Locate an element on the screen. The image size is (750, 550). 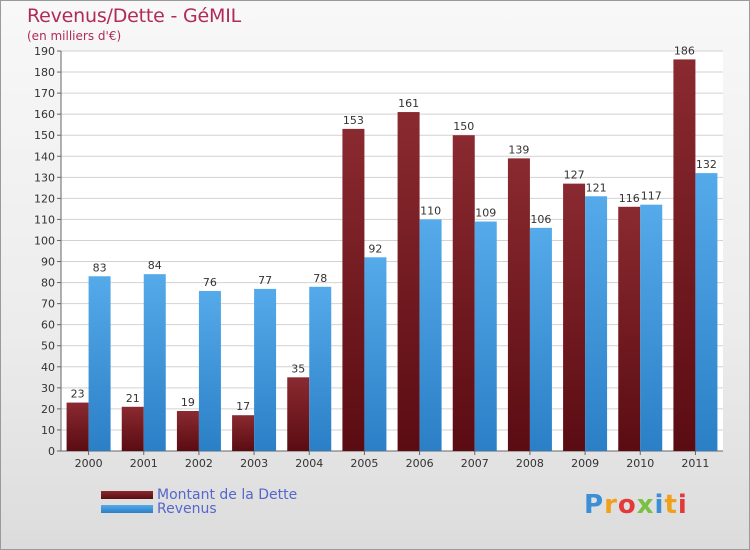
data-label-revenue: 121 is located at coordinates (596, 187).